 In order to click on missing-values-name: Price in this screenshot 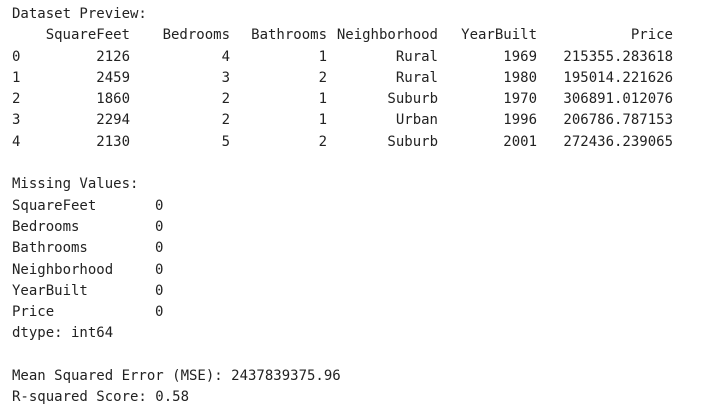, I will do `click(33, 312)`.